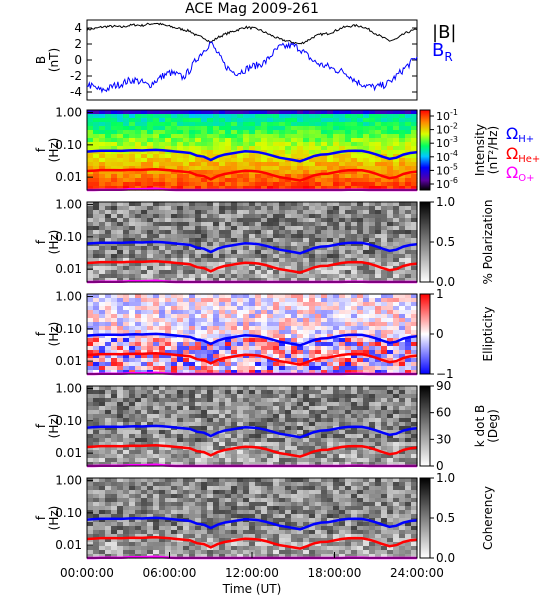  What do you see at coordinates (264, 334) in the screenshot?
I see `panel-ellipticity: 1.000.100.01f (Hz)10−1Ellipticity` at bounding box center [264, 334].